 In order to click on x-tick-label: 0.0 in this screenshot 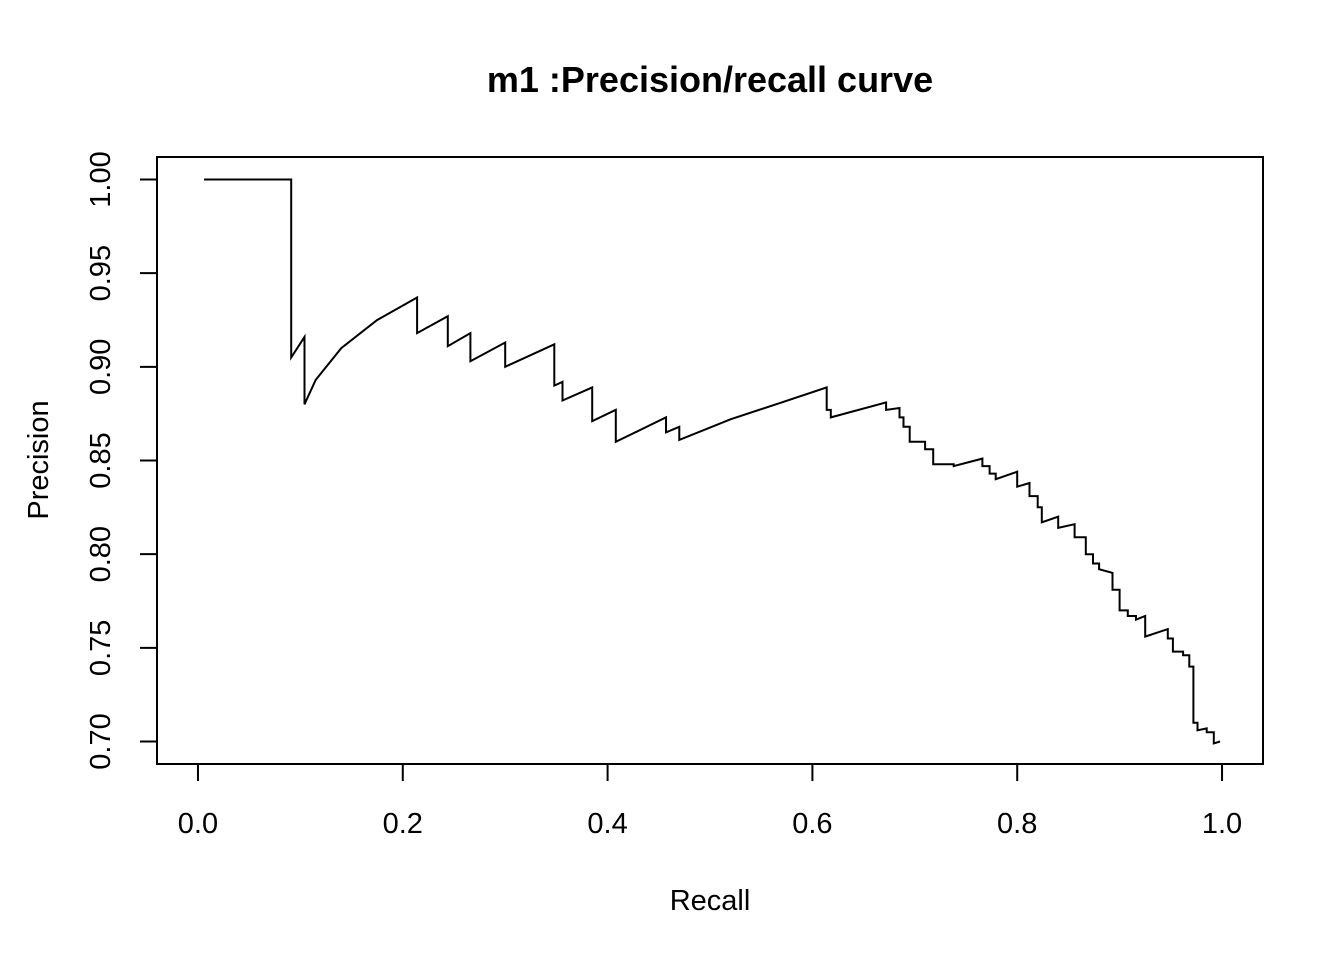, I will do `click(198, 824)`.